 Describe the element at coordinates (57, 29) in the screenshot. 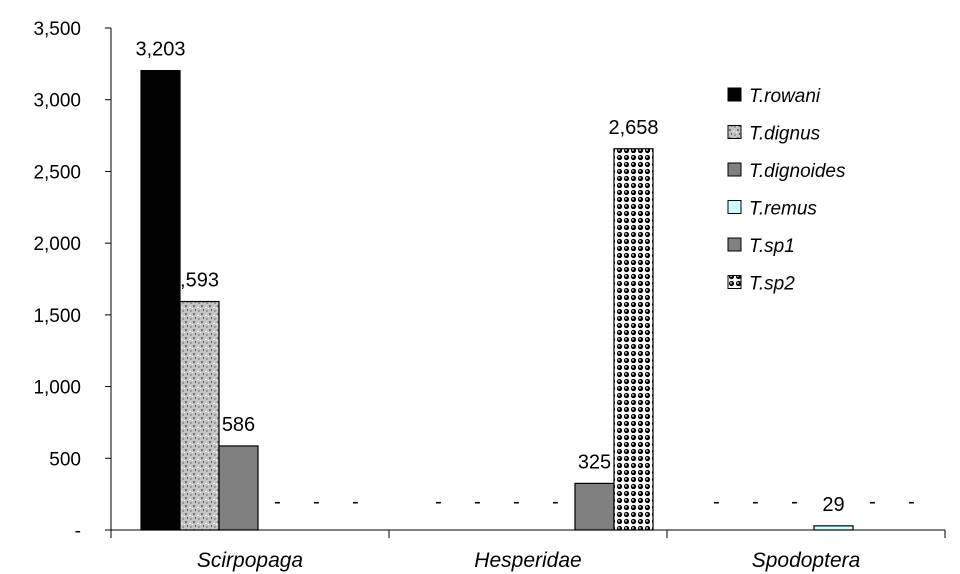

I see `y-tick-label: 3,500` at that location.